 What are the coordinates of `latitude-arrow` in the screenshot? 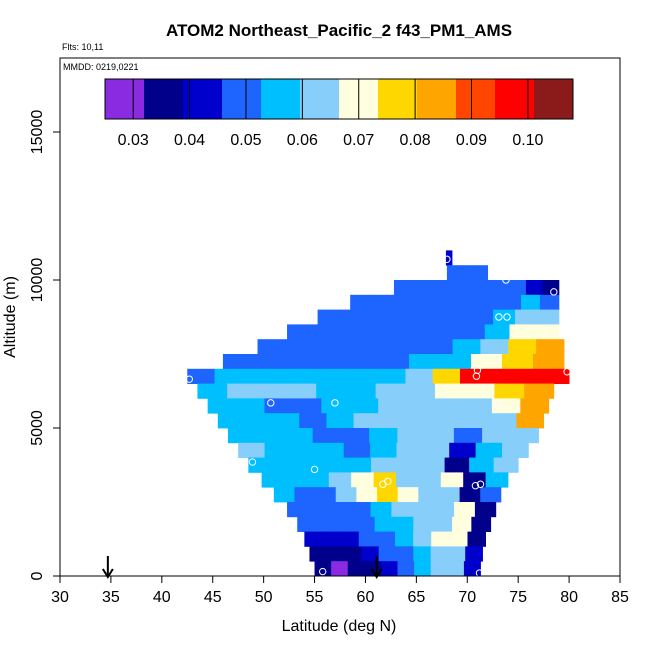 It's located at (108, 567).